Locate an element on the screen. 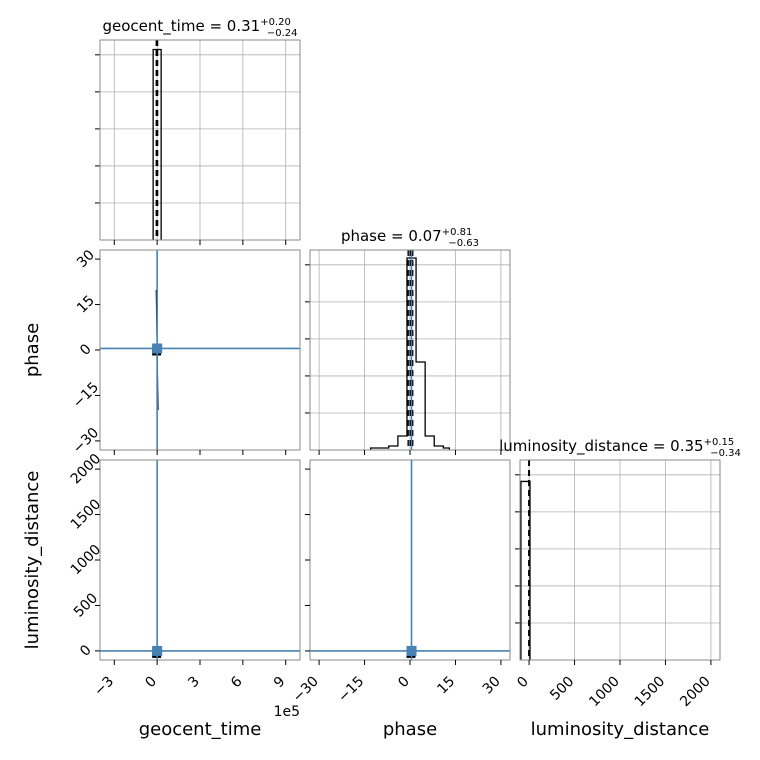 The height and width of the screenshot is (760, 760). panel-geocent_time-vs-phase is located at coordinates (198, 352).